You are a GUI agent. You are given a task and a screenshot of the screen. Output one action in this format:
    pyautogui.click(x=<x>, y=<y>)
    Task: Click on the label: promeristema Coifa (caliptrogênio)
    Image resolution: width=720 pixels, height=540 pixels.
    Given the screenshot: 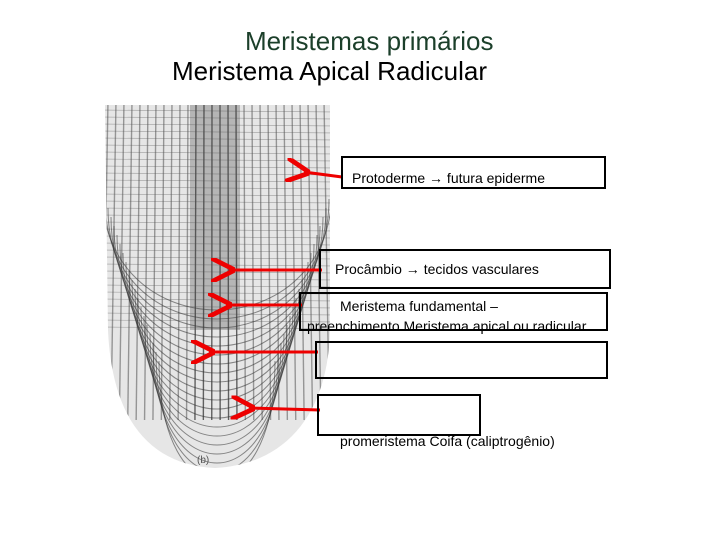 What is the action you would take?
    pyautogui.click(x=447, y=441)
    